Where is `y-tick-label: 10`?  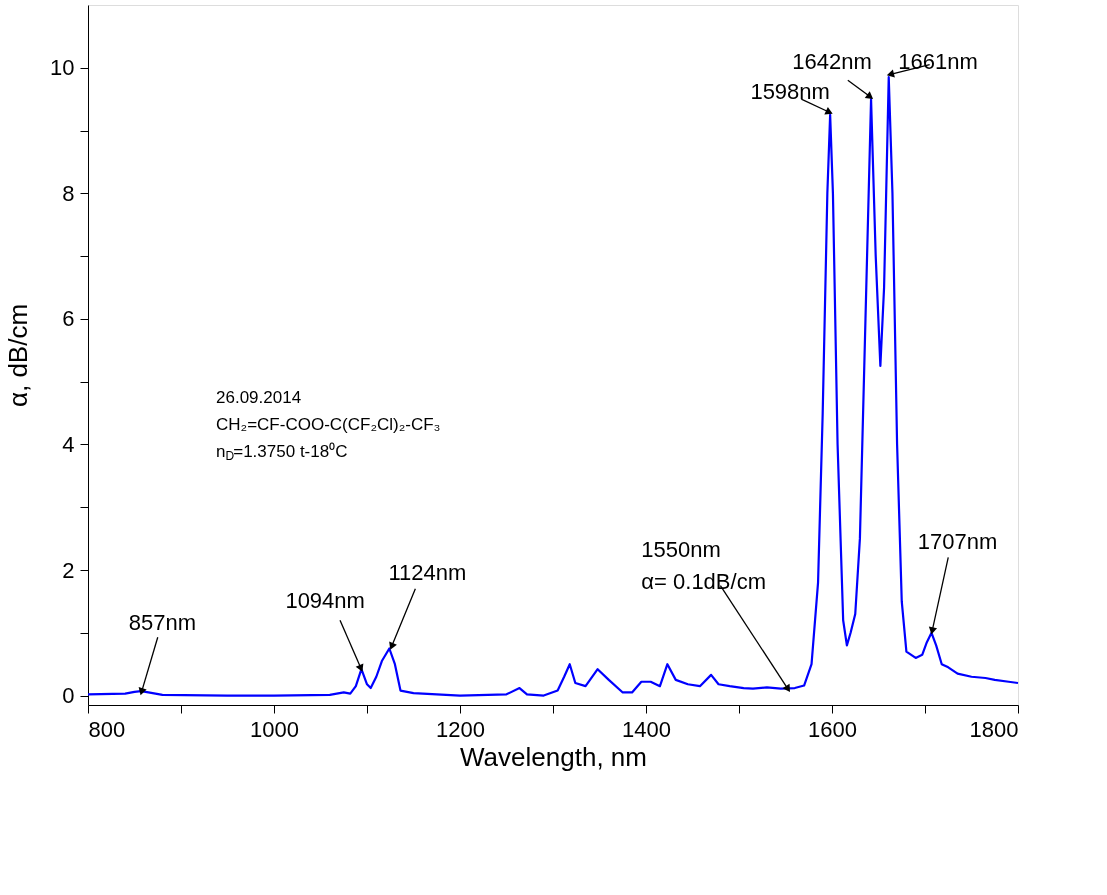 y-tick-label: 10 is located at coordinates (62, 68).